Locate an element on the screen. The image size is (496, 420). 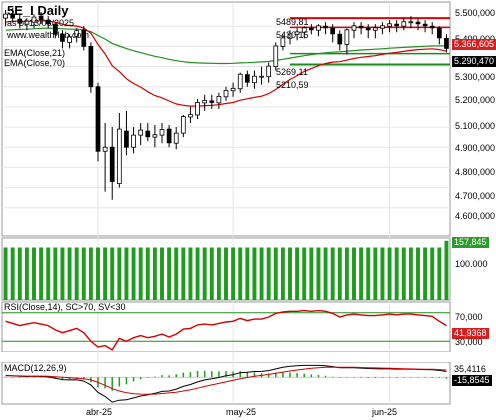
rsi-legend: RSI(Close,14), SC>70, SV<30 is located at coordinates (65, 307).